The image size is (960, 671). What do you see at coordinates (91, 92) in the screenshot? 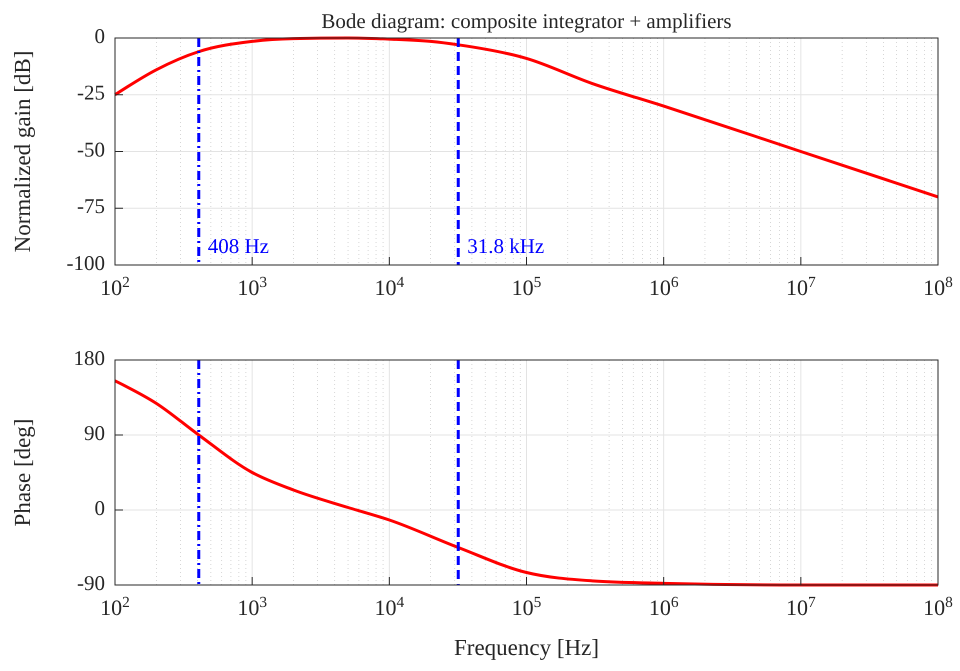
I see `y-tick-label: -25` at bounding box center [91, 92].